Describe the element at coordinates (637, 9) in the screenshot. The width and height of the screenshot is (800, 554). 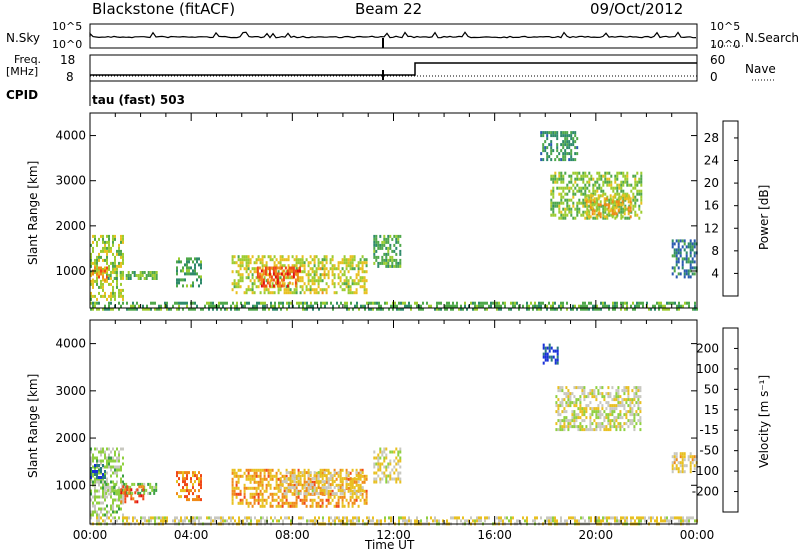
I see `date-label: 09/Oct/2012` at that location.